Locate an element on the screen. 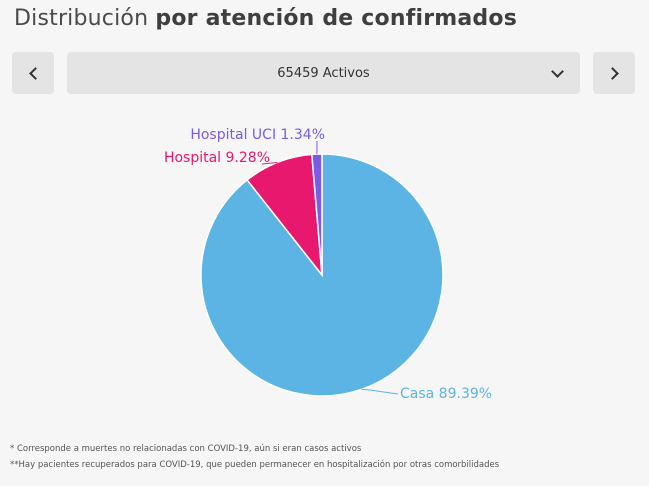 This screenshot has height=486, width=649. leader-line-hospital is located at coordinates (269, 163).